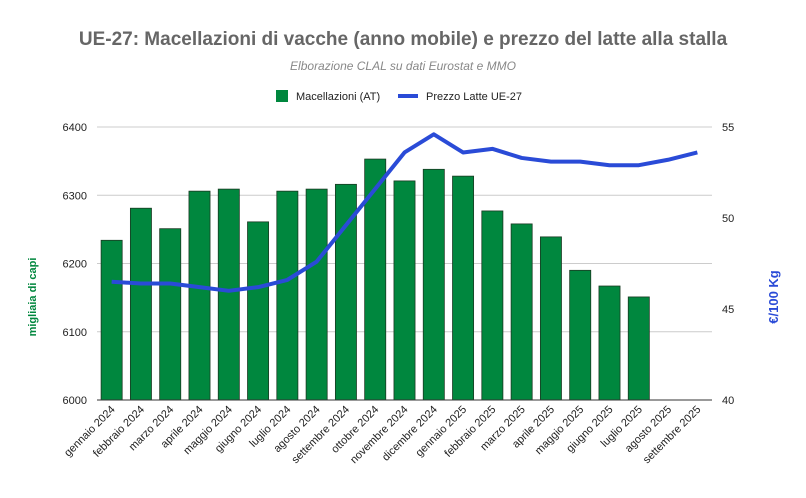 Image resolution: width=806 pixels, height=498 pixels. What do you see at coordinates (474, 97) in the screenshot?
I see `legend-label: Prezzo Latte UE-27` at bounding box center [474, 97].